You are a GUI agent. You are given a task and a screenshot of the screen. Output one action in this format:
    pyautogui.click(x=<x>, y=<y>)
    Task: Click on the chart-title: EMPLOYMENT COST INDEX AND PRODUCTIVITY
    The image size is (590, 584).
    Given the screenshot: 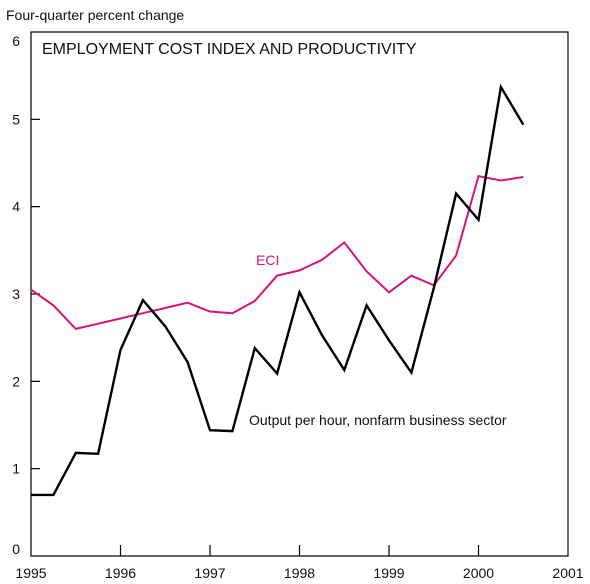 What is the action you would take?
    pyautogui.click(x=229, y=49)
    